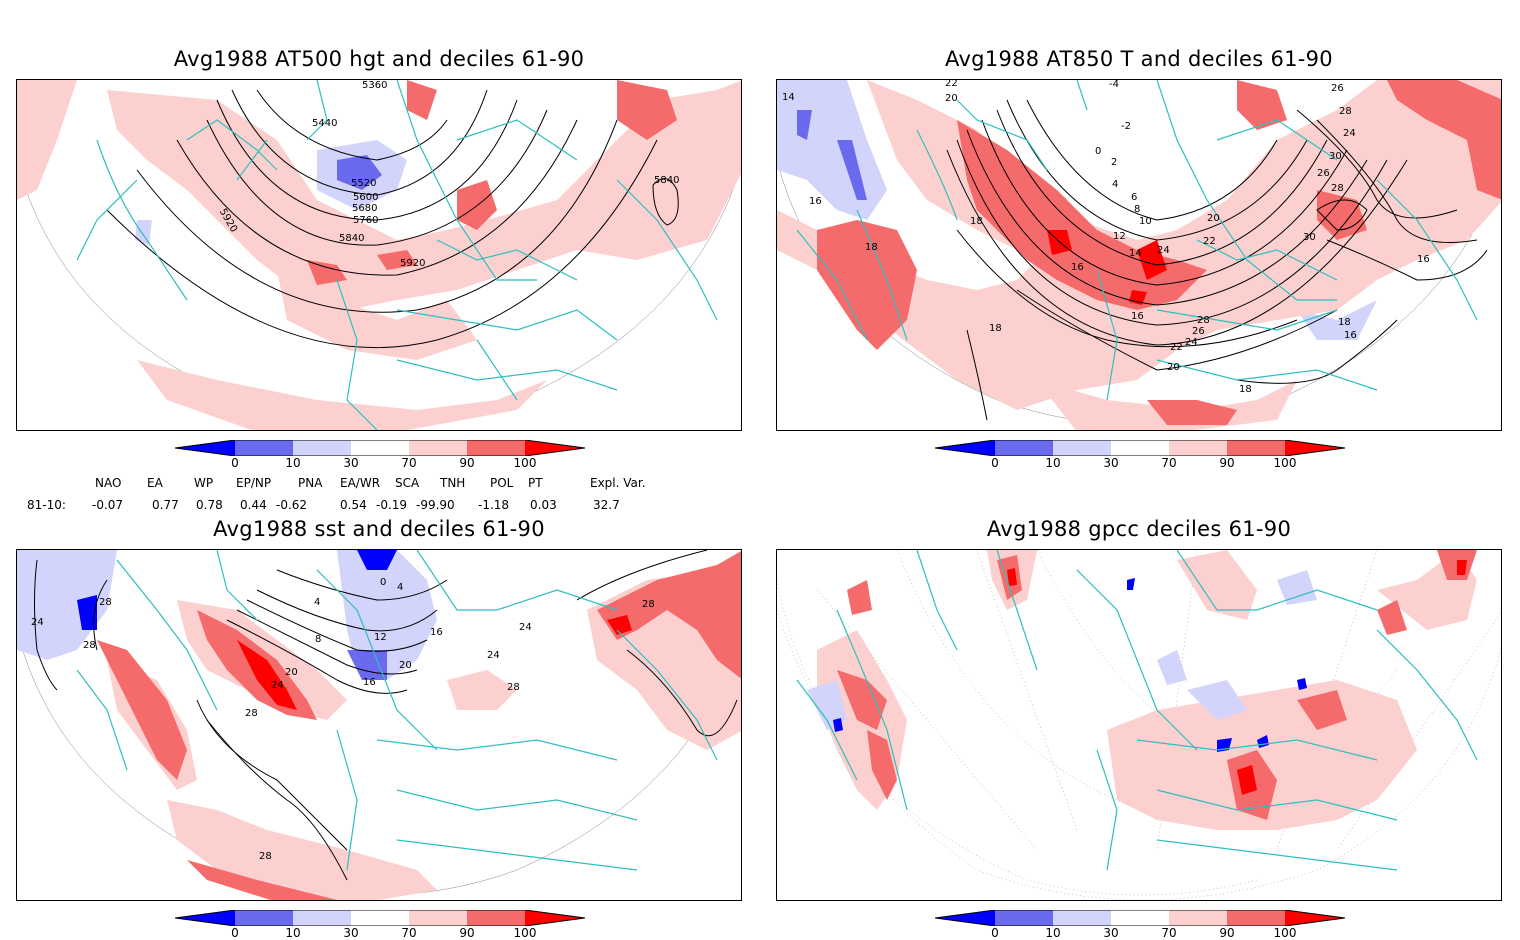  What do you see at coordinates (618, 483) in the screenshot?
I see `index-header-expl-var: Expl. Var.` at bounding box center [618, 483].